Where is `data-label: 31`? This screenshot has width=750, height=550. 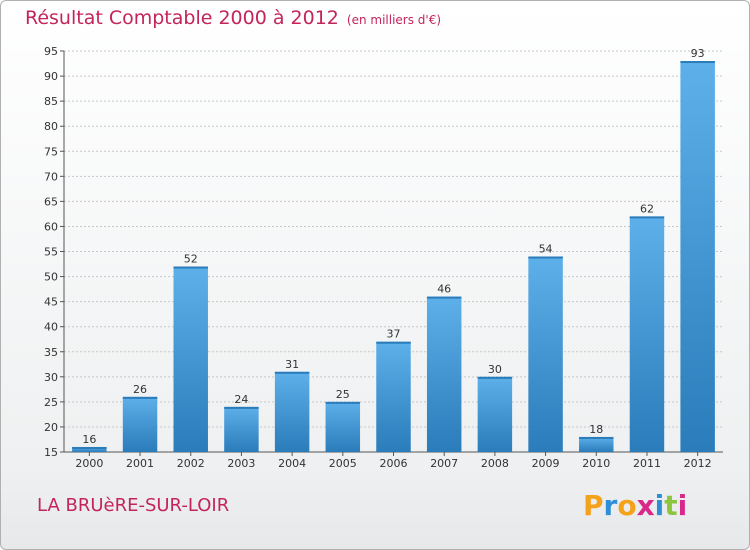
data-label: 31 is located at coordinates (292, 364).